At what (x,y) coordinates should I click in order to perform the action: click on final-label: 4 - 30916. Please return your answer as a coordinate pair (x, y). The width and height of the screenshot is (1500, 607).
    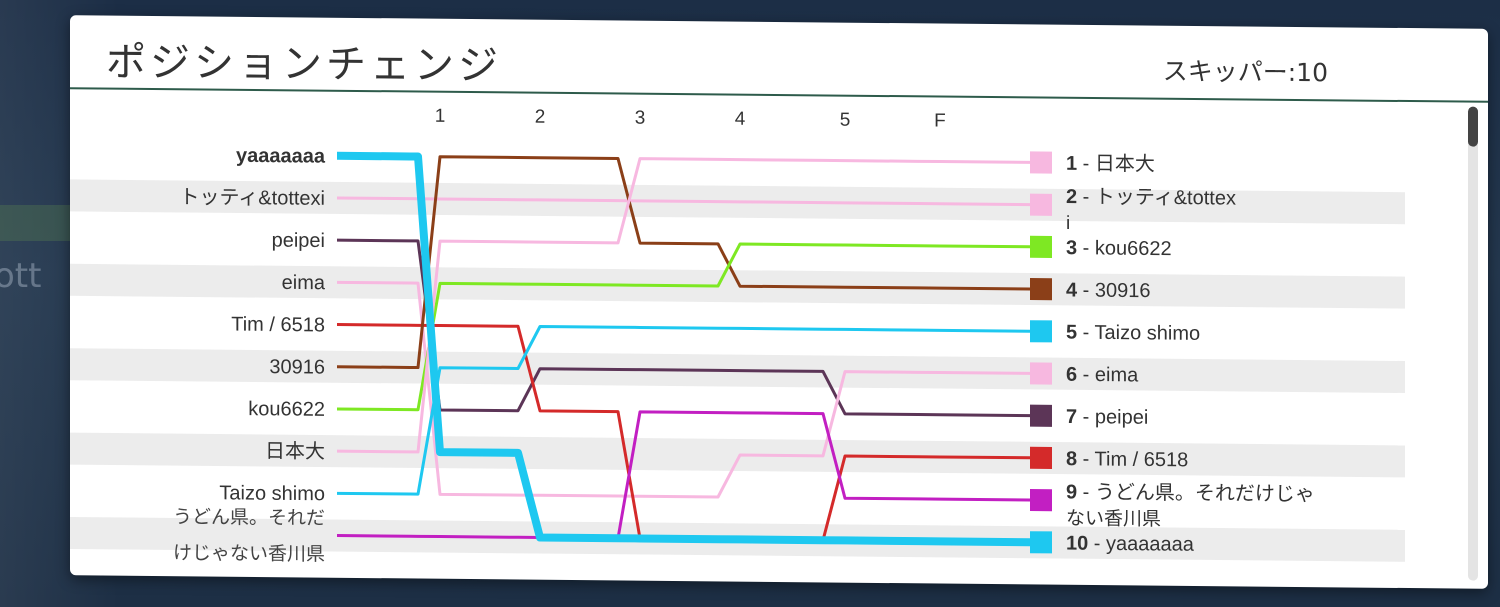
    Looking at the image, I should click on (1108, 290).